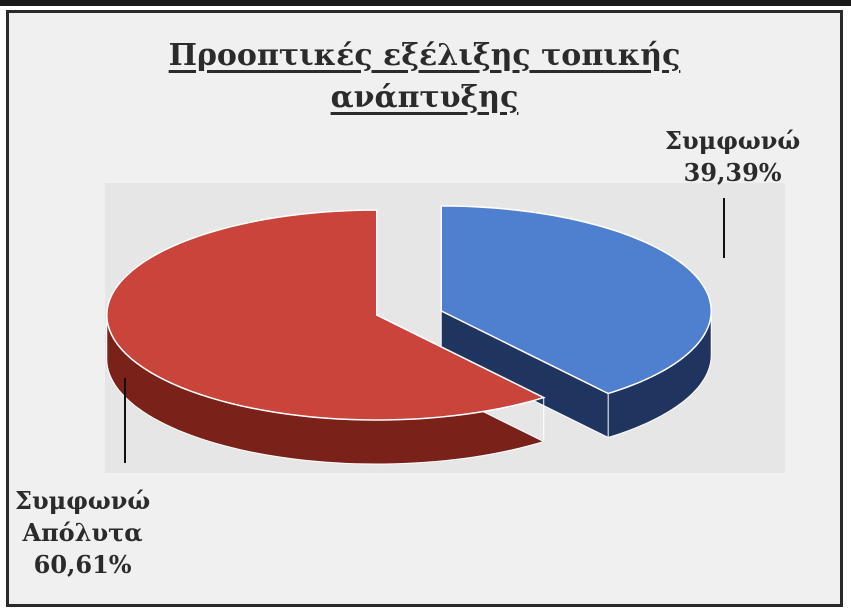 This screenshot has height=613, width=851. What do you see at coordinates (732, 172) in the screenshot?
I see `slice-label-agree-line-2: 39,39%` at bounding box center [732, 172].